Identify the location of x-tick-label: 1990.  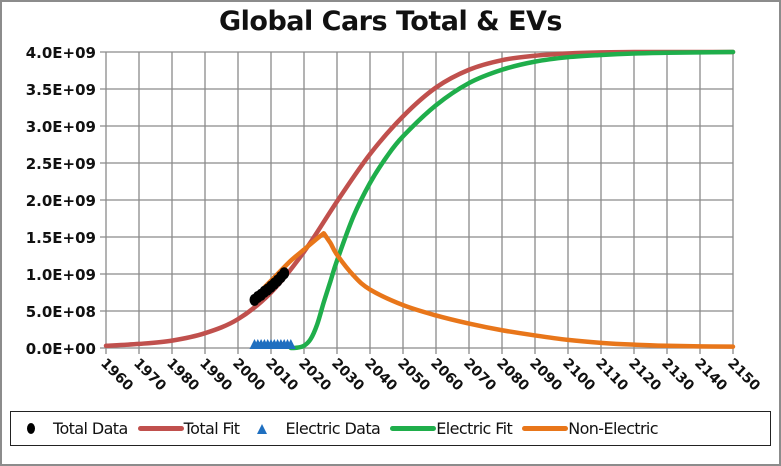
(215, 375).